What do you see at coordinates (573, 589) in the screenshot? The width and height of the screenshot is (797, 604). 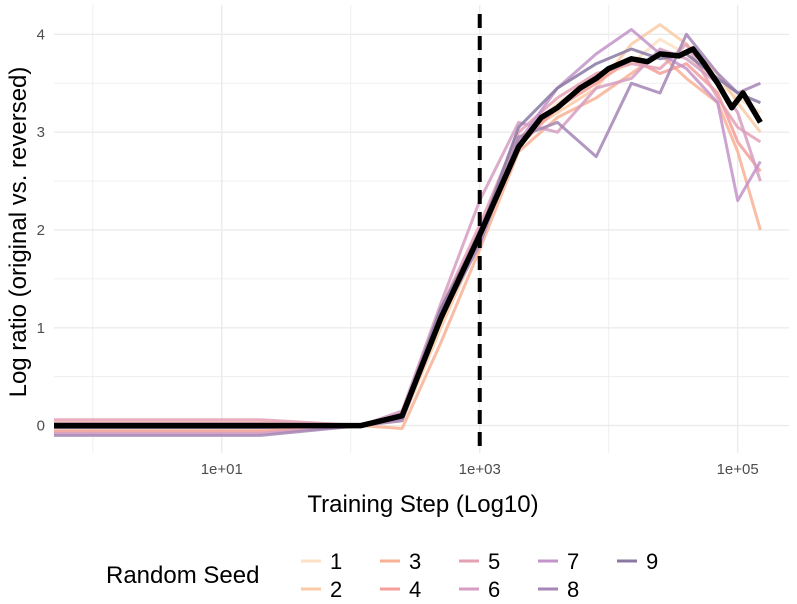 I see `legend-label-seed-8: 8` at bounding box center [573, 589].